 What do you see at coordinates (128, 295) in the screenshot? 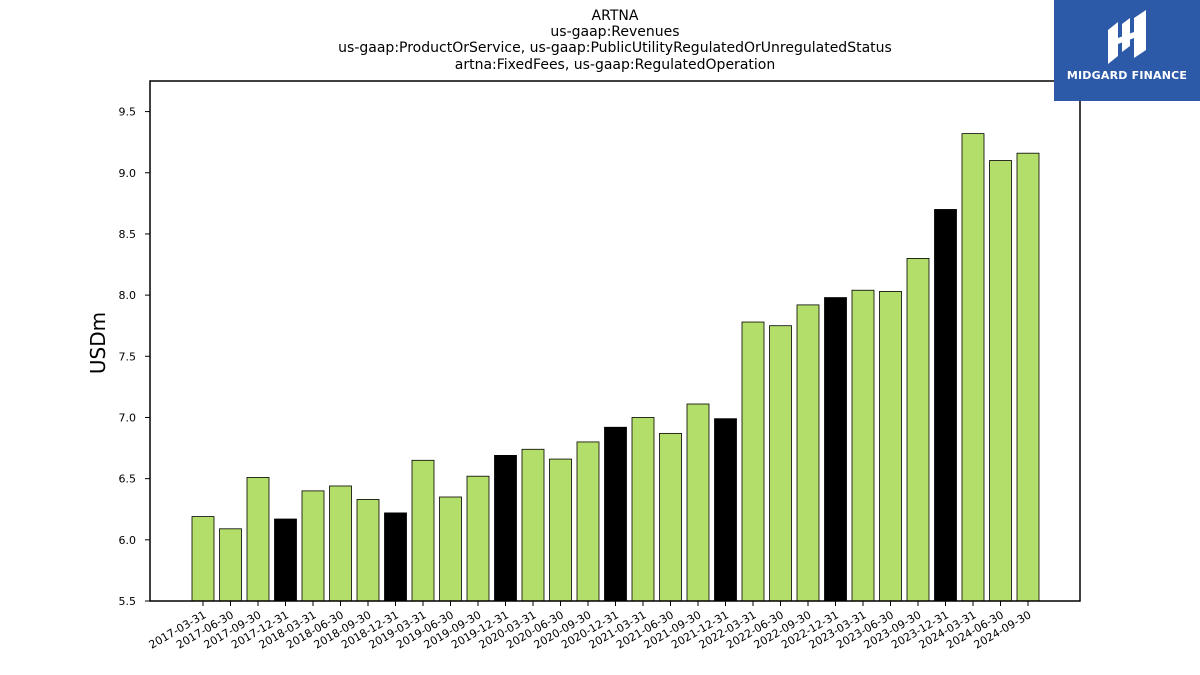
I see `y-tick-label: 8.0` at bounding box center [128, 295].